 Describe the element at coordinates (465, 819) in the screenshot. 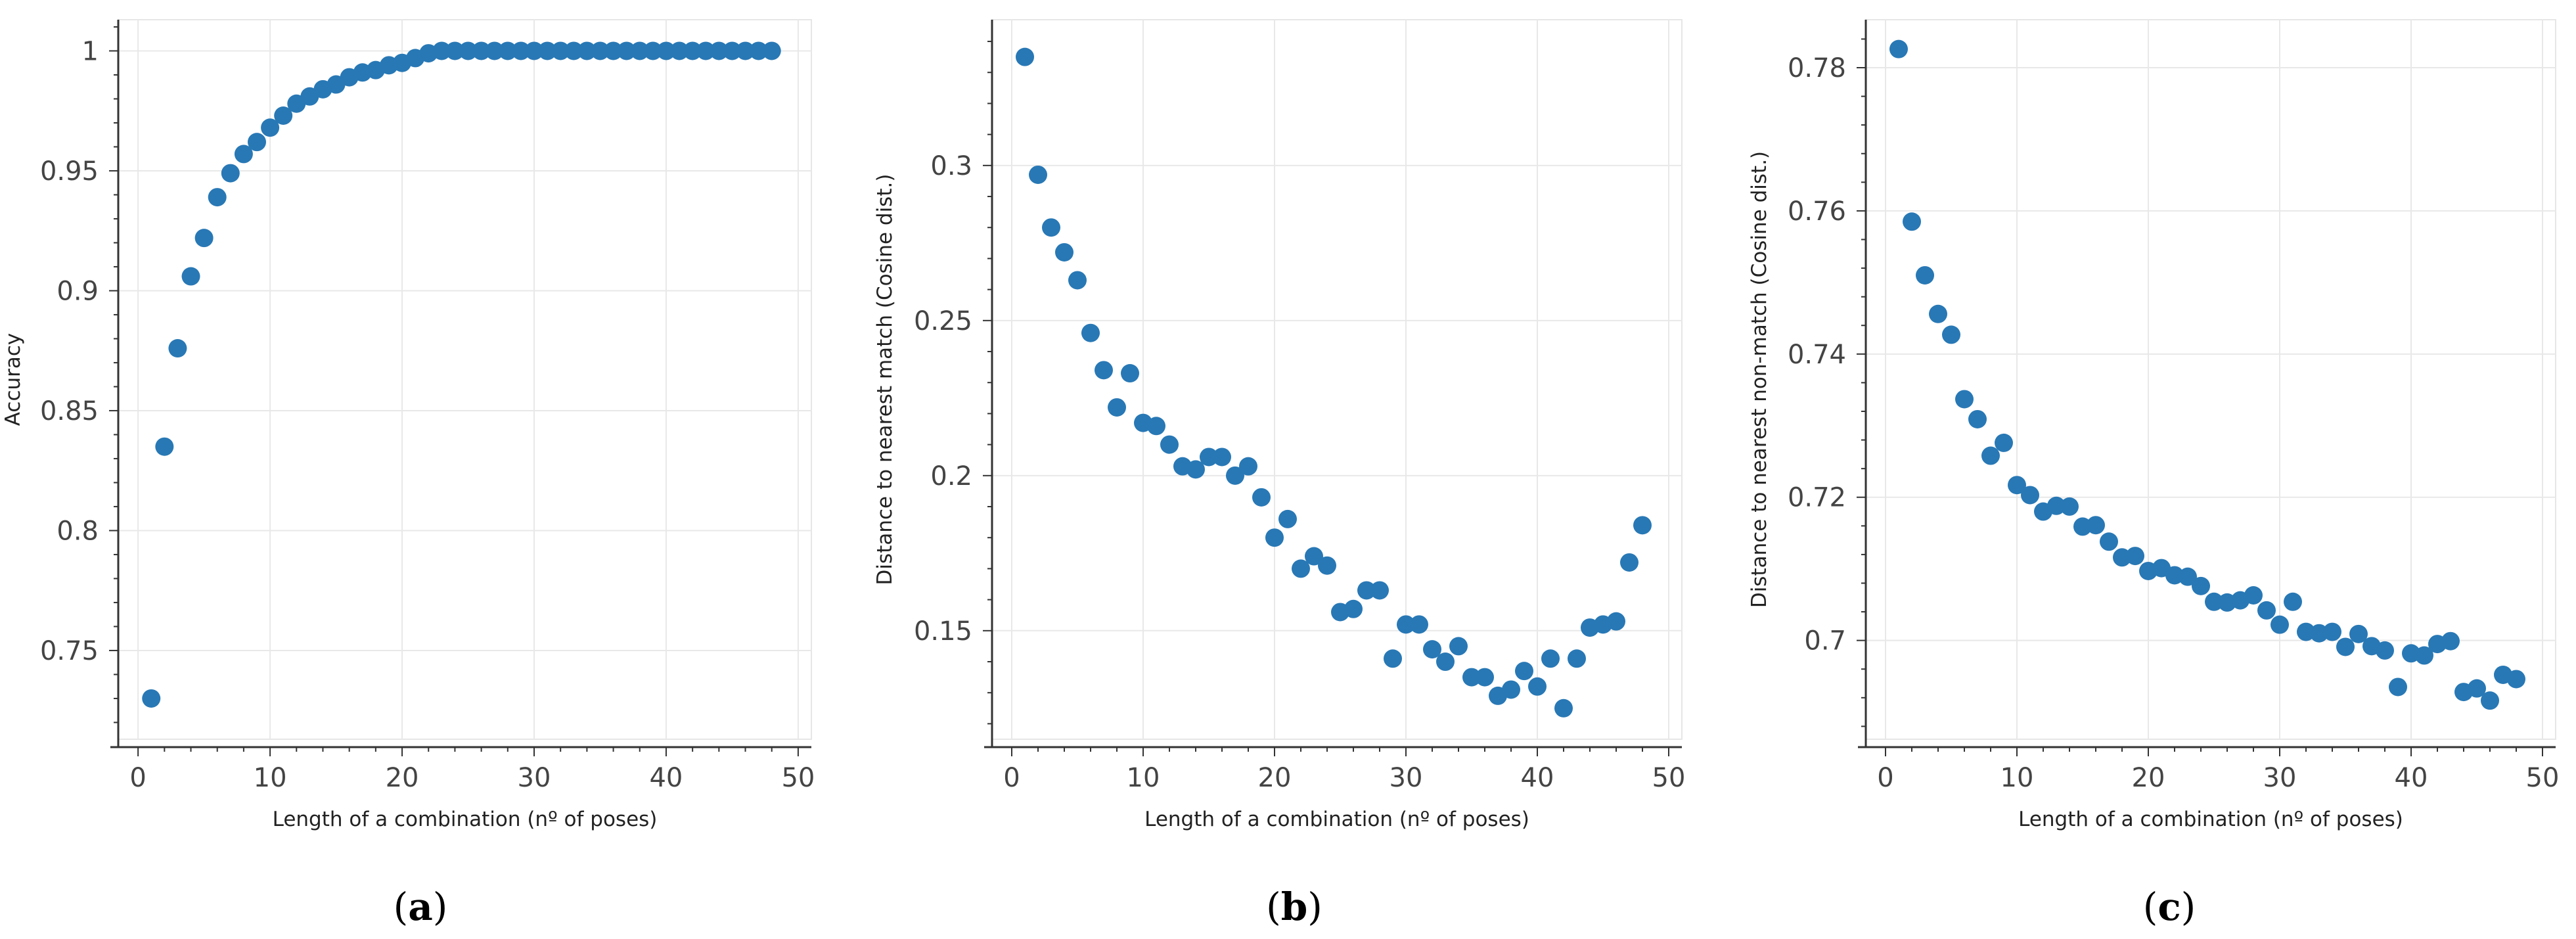

I see `panel-a-x-axis-label: Length of a combination (nº of poses)` at that location.